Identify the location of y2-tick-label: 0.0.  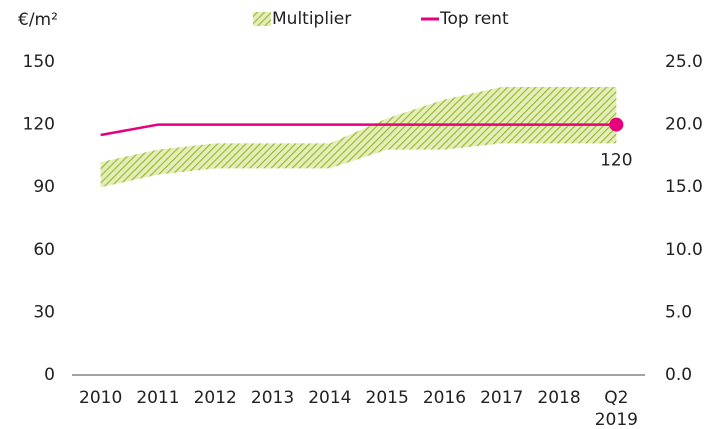
(678, 375).